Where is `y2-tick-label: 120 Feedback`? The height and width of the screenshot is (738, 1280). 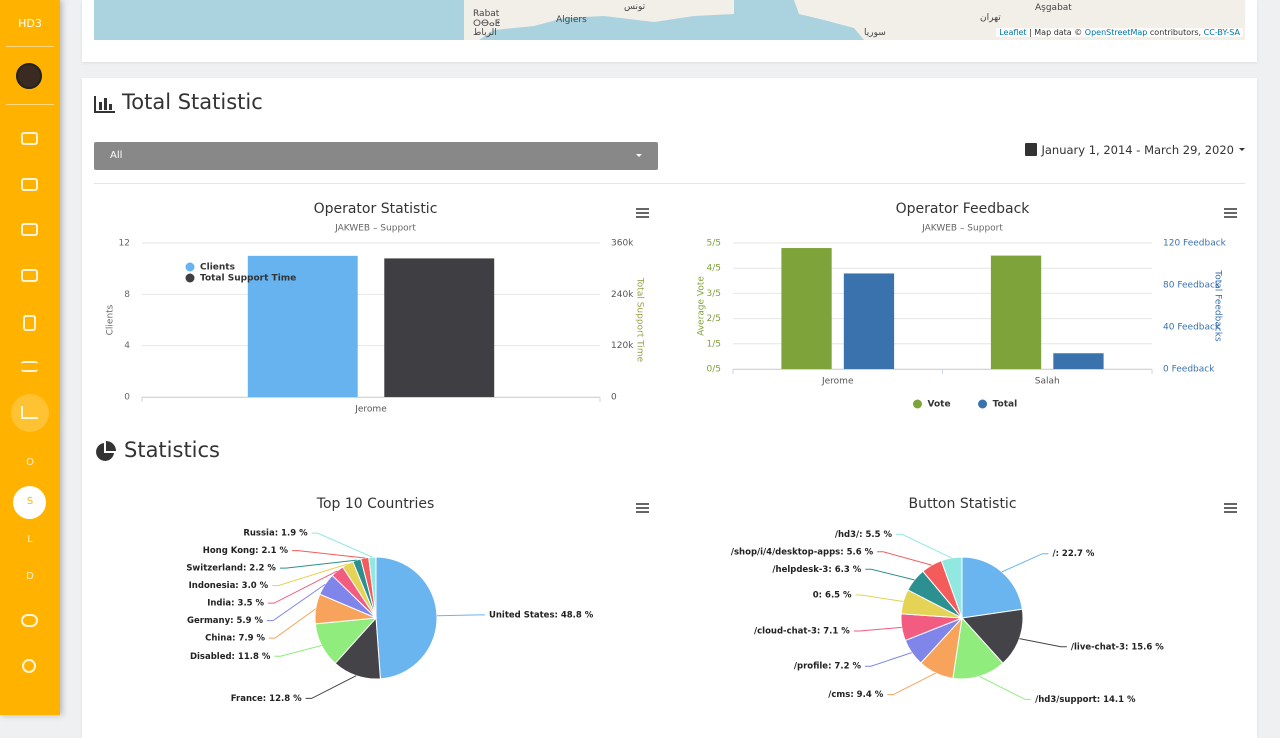 y2-tick-label: 120 Feedback is located at coordinates (1195, 244).